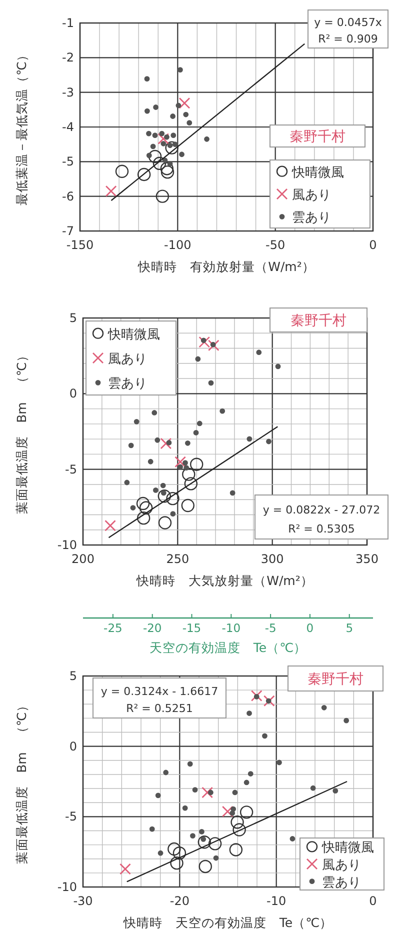  I want to click on y-tick-label: -6, so click(68, 196).